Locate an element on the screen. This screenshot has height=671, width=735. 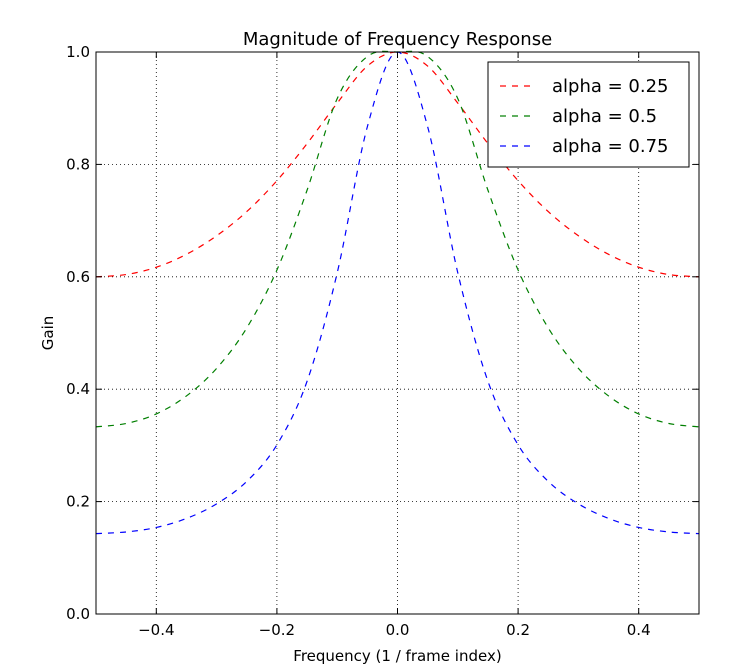
y-tick-label: 0.2 is located at coordinates (78, 502).